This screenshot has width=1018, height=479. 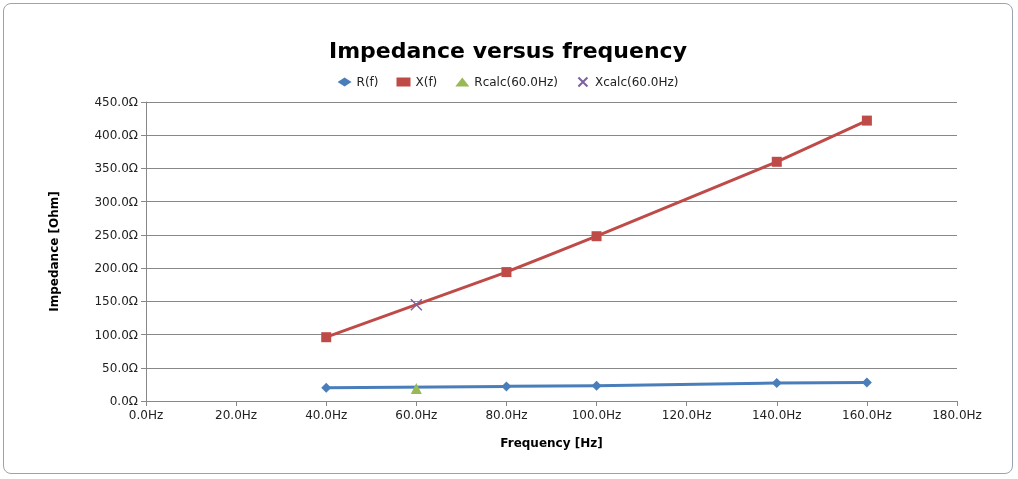 What do you see at coordinates (367, 82) in the screenshot?
I see `legend-label: R(f)` at bounding box center [367, 82].